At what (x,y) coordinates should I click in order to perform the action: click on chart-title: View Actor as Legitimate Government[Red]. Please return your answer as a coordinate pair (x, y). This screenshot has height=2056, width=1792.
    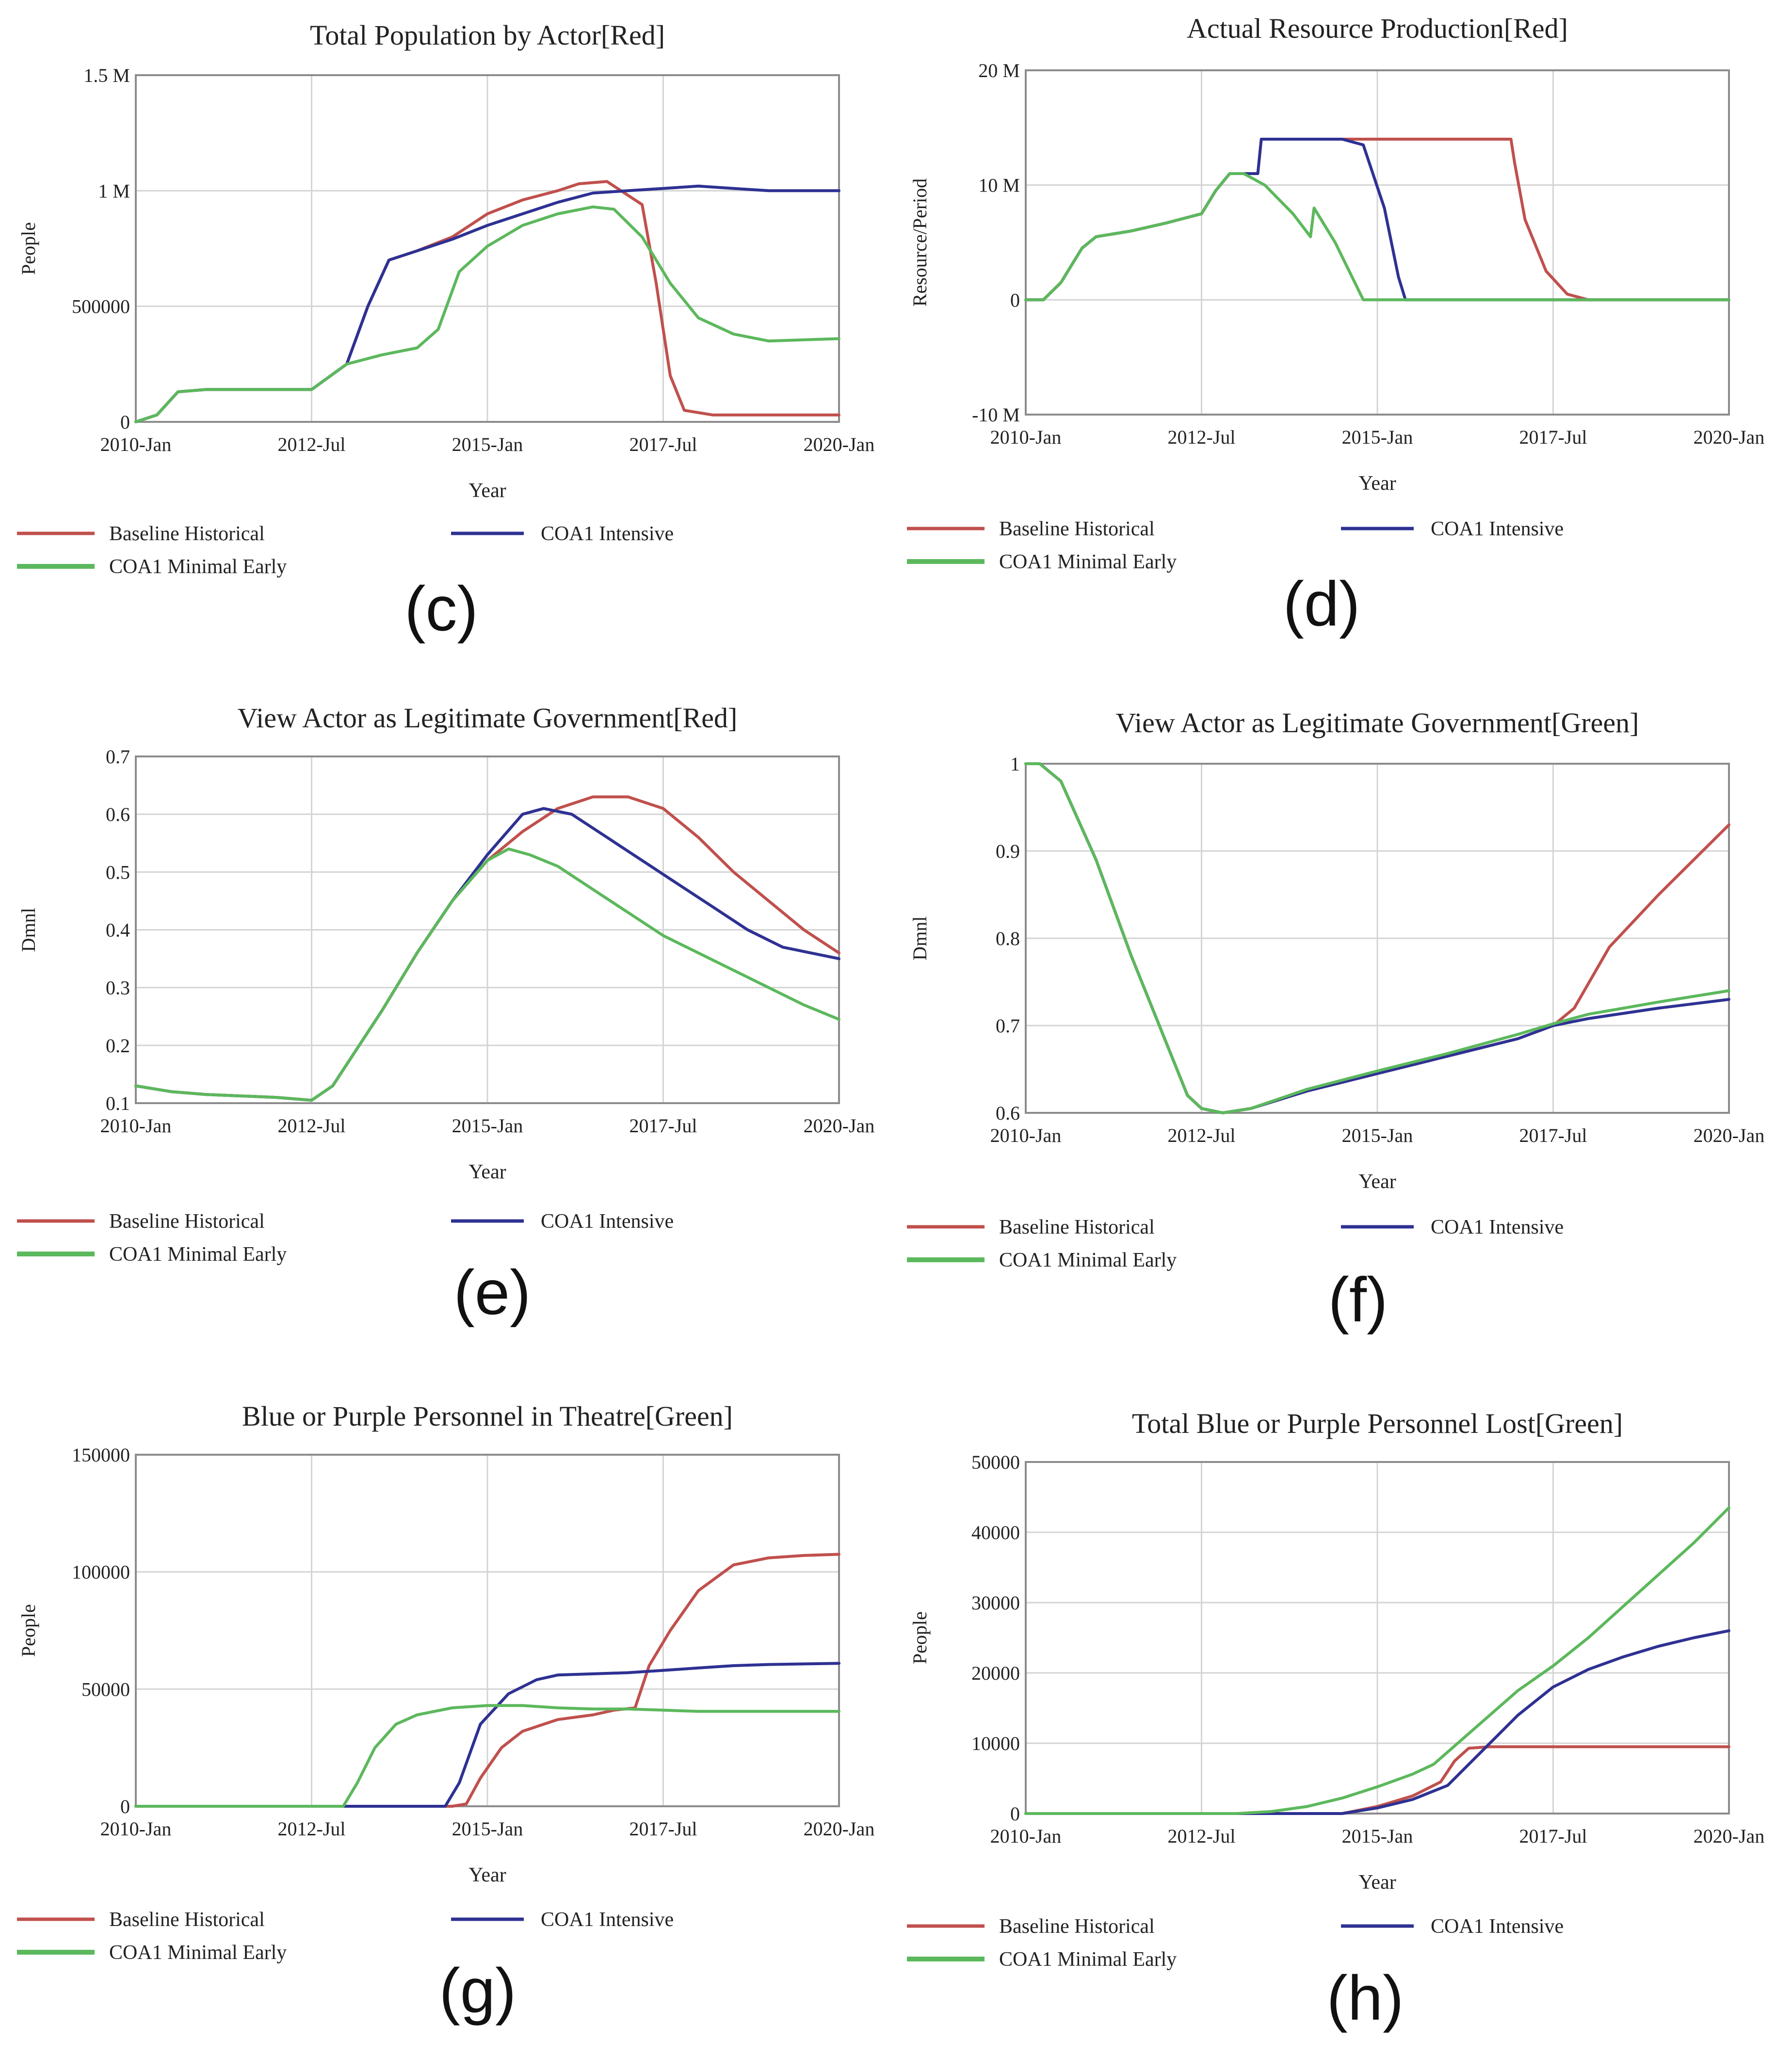
    Looking at the image, I should click on (488, 718).